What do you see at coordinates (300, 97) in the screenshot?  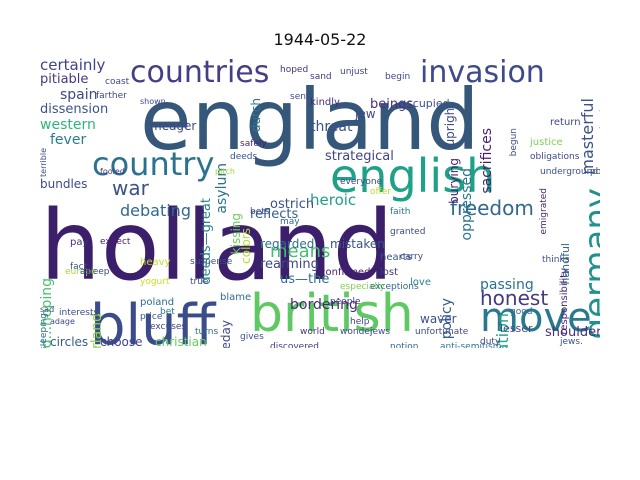 I see `word-cloud-word: sent` at bounding box center [300, 97].